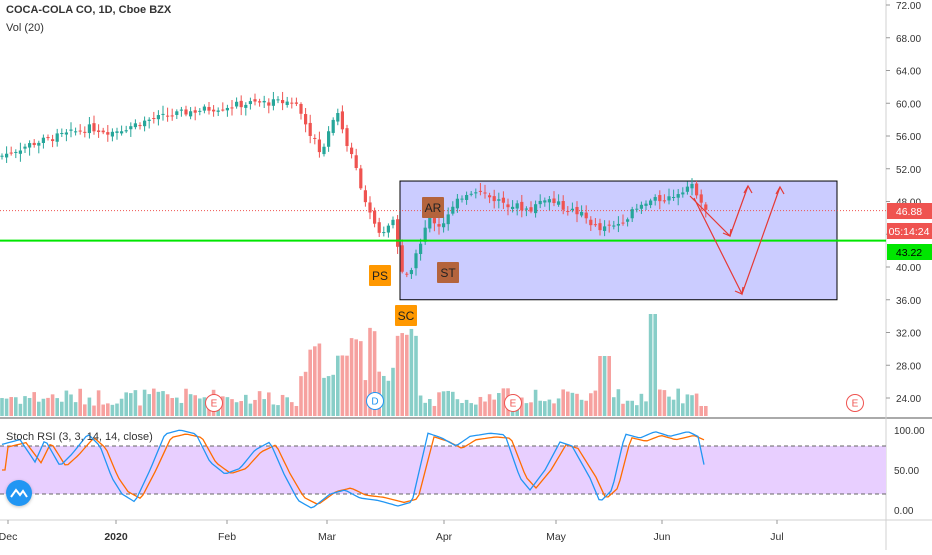  I want to click on event-marker-label: D, so click(374, 402).